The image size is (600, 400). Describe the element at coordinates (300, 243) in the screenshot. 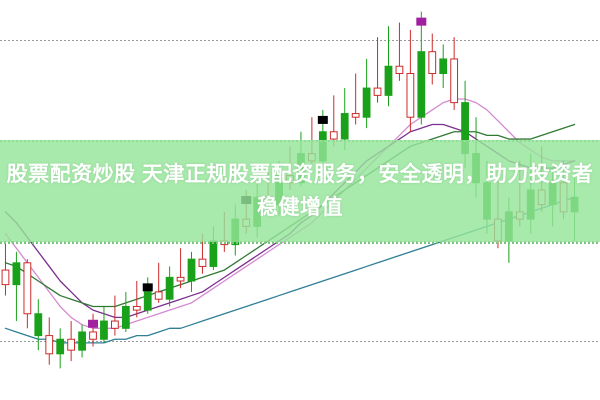

I see `banner-bottom-dotted-edge` at that location.